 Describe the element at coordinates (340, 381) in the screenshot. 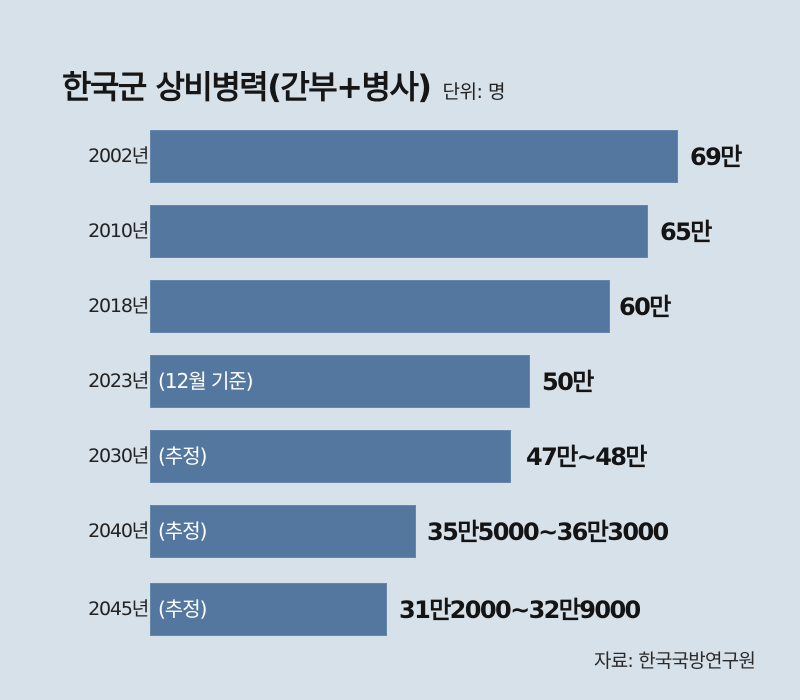

I see `bar-2023: (12월 기준)` at that location.